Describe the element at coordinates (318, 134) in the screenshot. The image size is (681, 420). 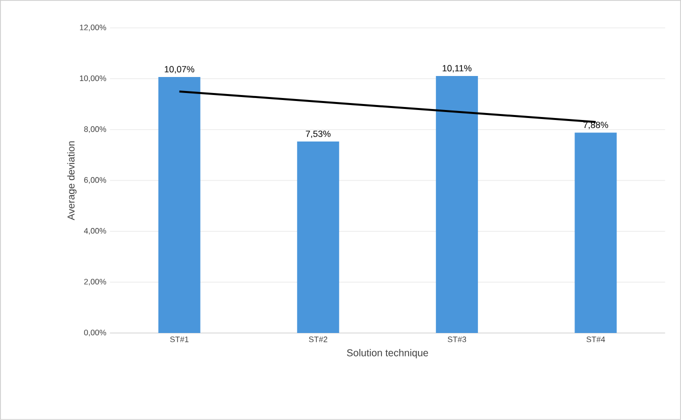
I see `data-label: 7,53%` at that location.